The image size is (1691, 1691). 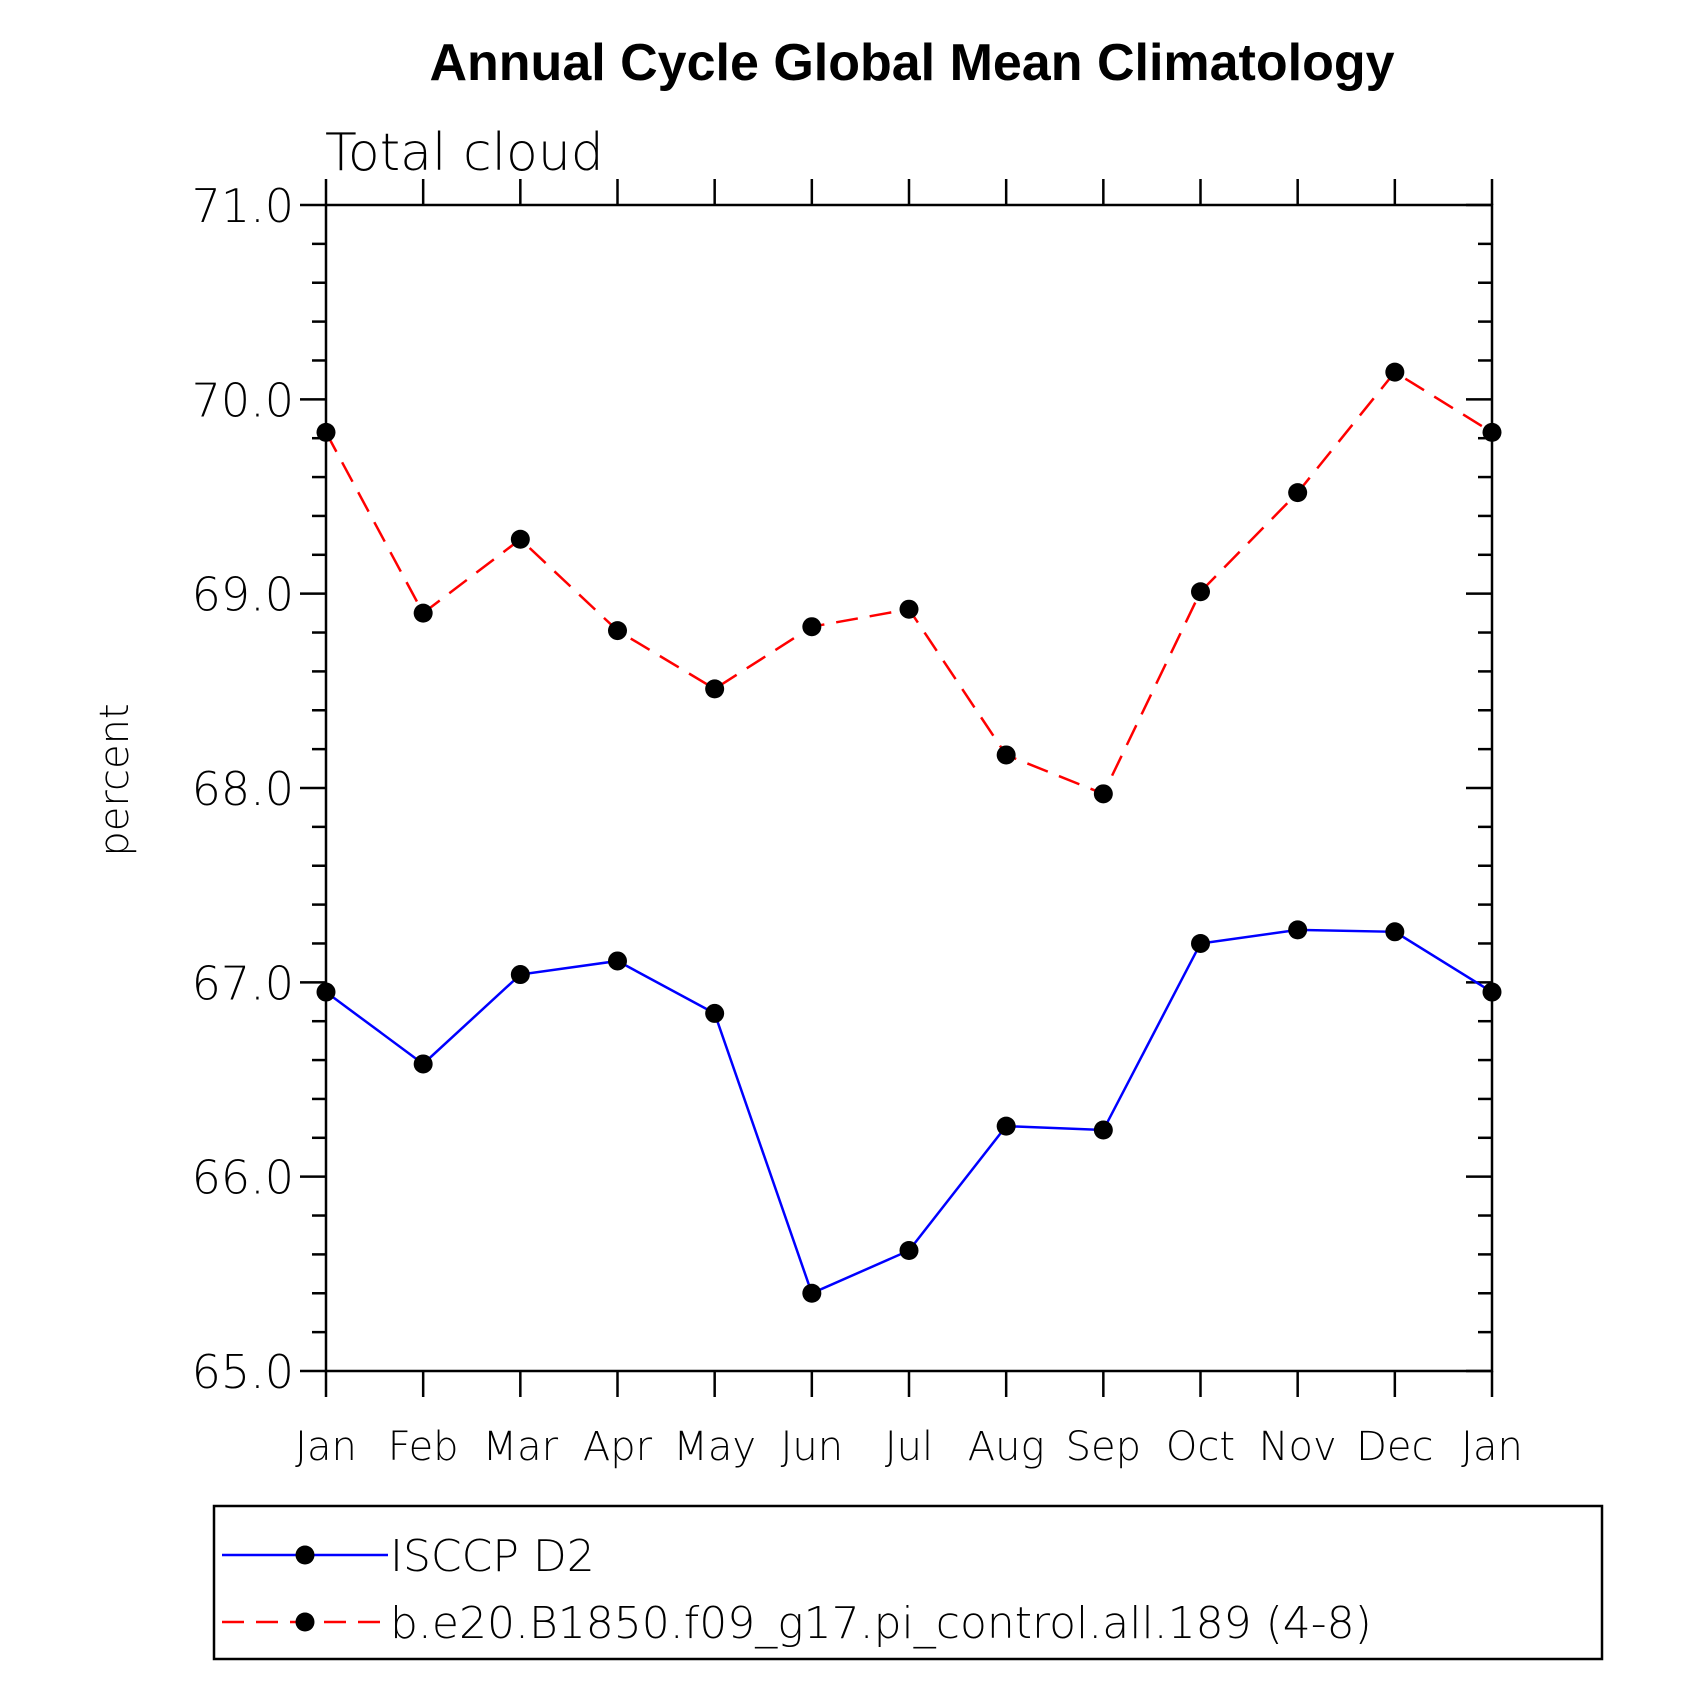 What do you see at coordinates (812, 1447) in the screenshot?
I see `x-tick-label: Jun` at bounding box center [812, 1447].